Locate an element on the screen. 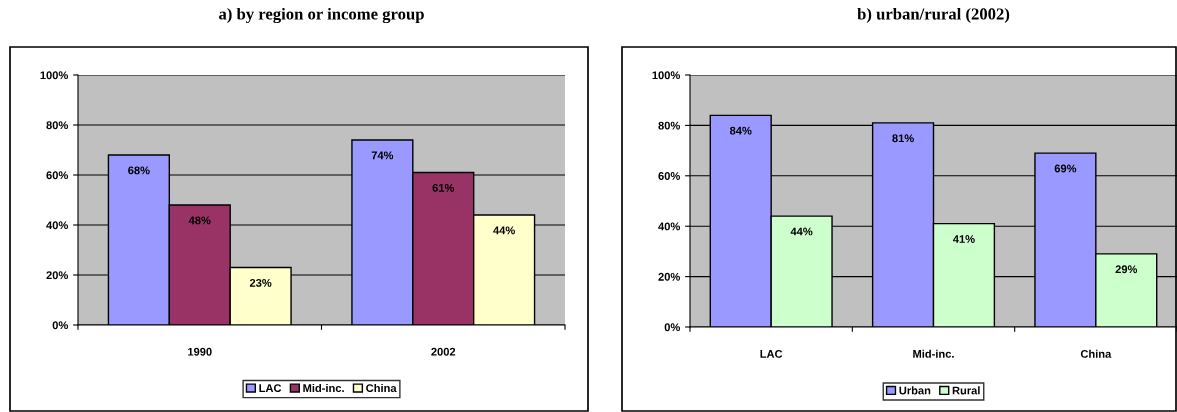 The height and width of the screenshot is (412, 1177). legend-label: LAC is located at coordinates (270, 388).